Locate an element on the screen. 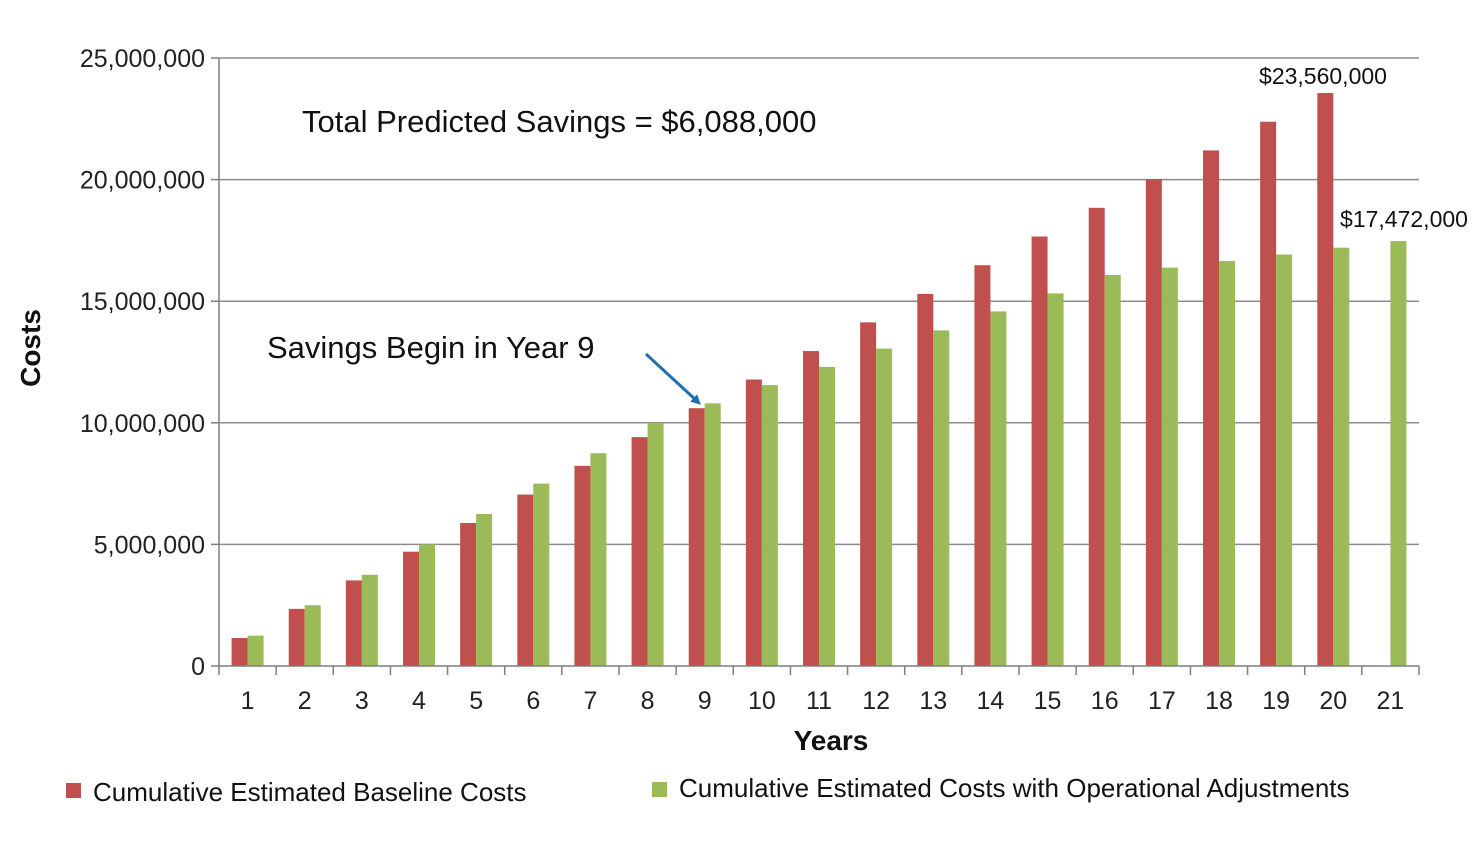 The width and height of the screenshot is (1483, 843). x-tick-label: 13 is located at coordinates (933, 701).